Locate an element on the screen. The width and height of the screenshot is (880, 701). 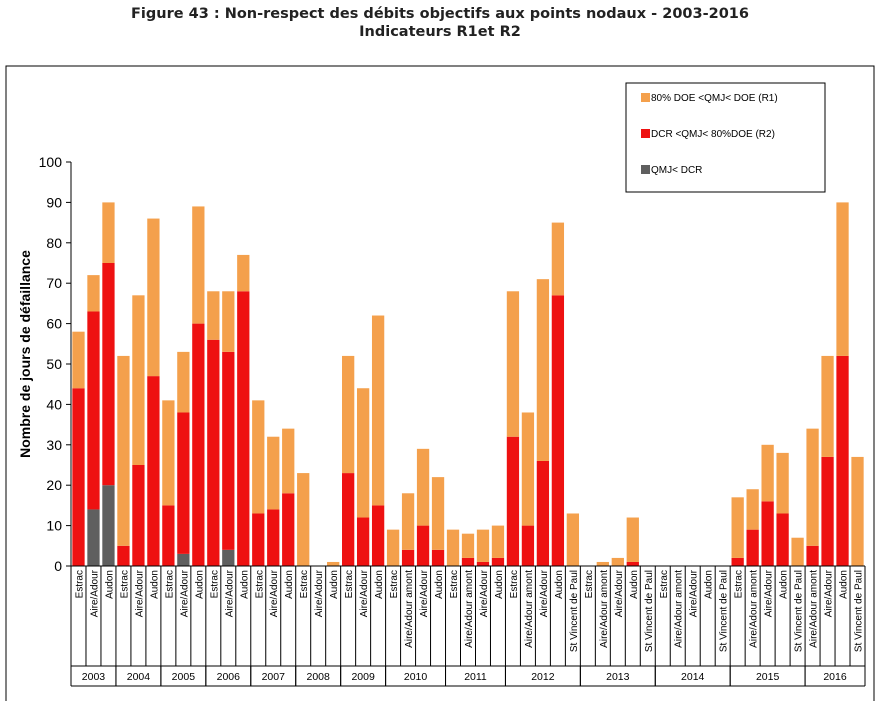
y-axis-label-group: Nombre de jours de défaillance is located at coordinates (25, 354).